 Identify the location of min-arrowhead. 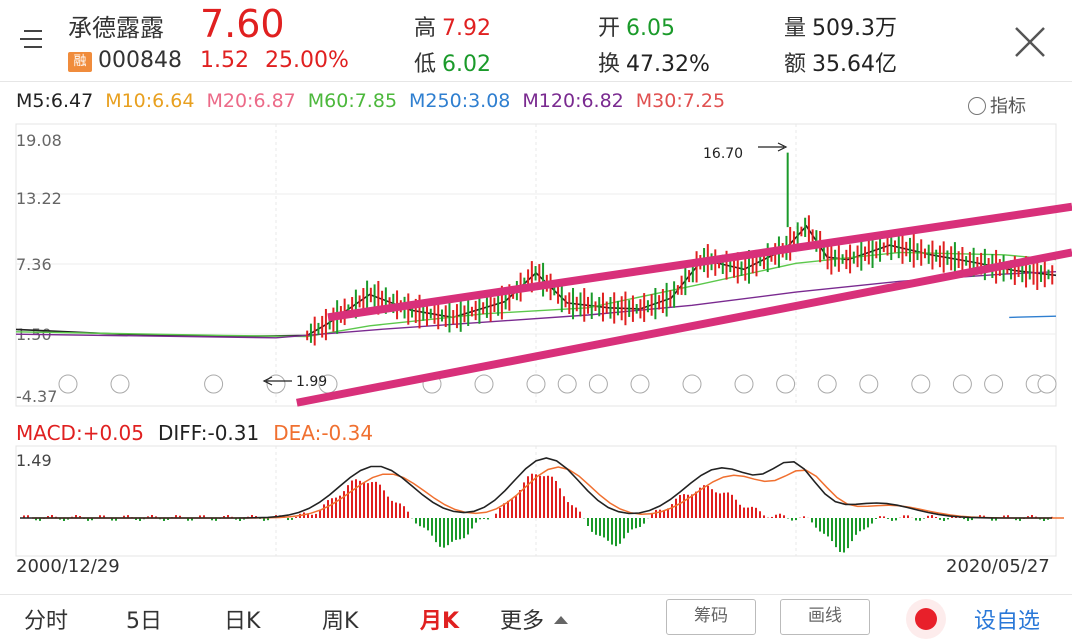
(267, 381).